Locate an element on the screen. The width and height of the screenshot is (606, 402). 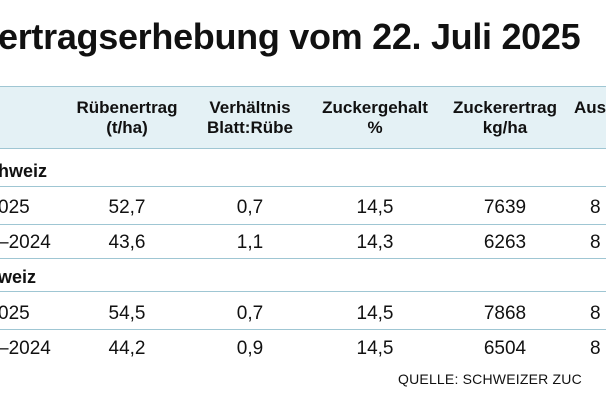
cell-zuckergehalt: 14,3 is located at coordinates (375, 242).